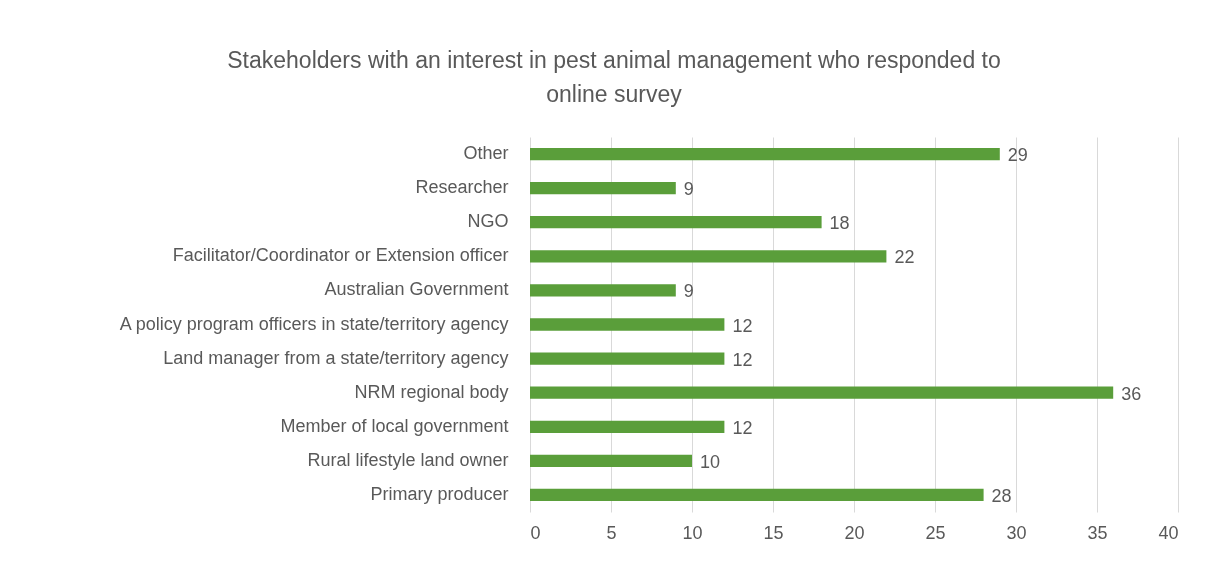 This screenshot has height=563, width=1208. I want to click on x-tick-label: 25, so click(935, 532).